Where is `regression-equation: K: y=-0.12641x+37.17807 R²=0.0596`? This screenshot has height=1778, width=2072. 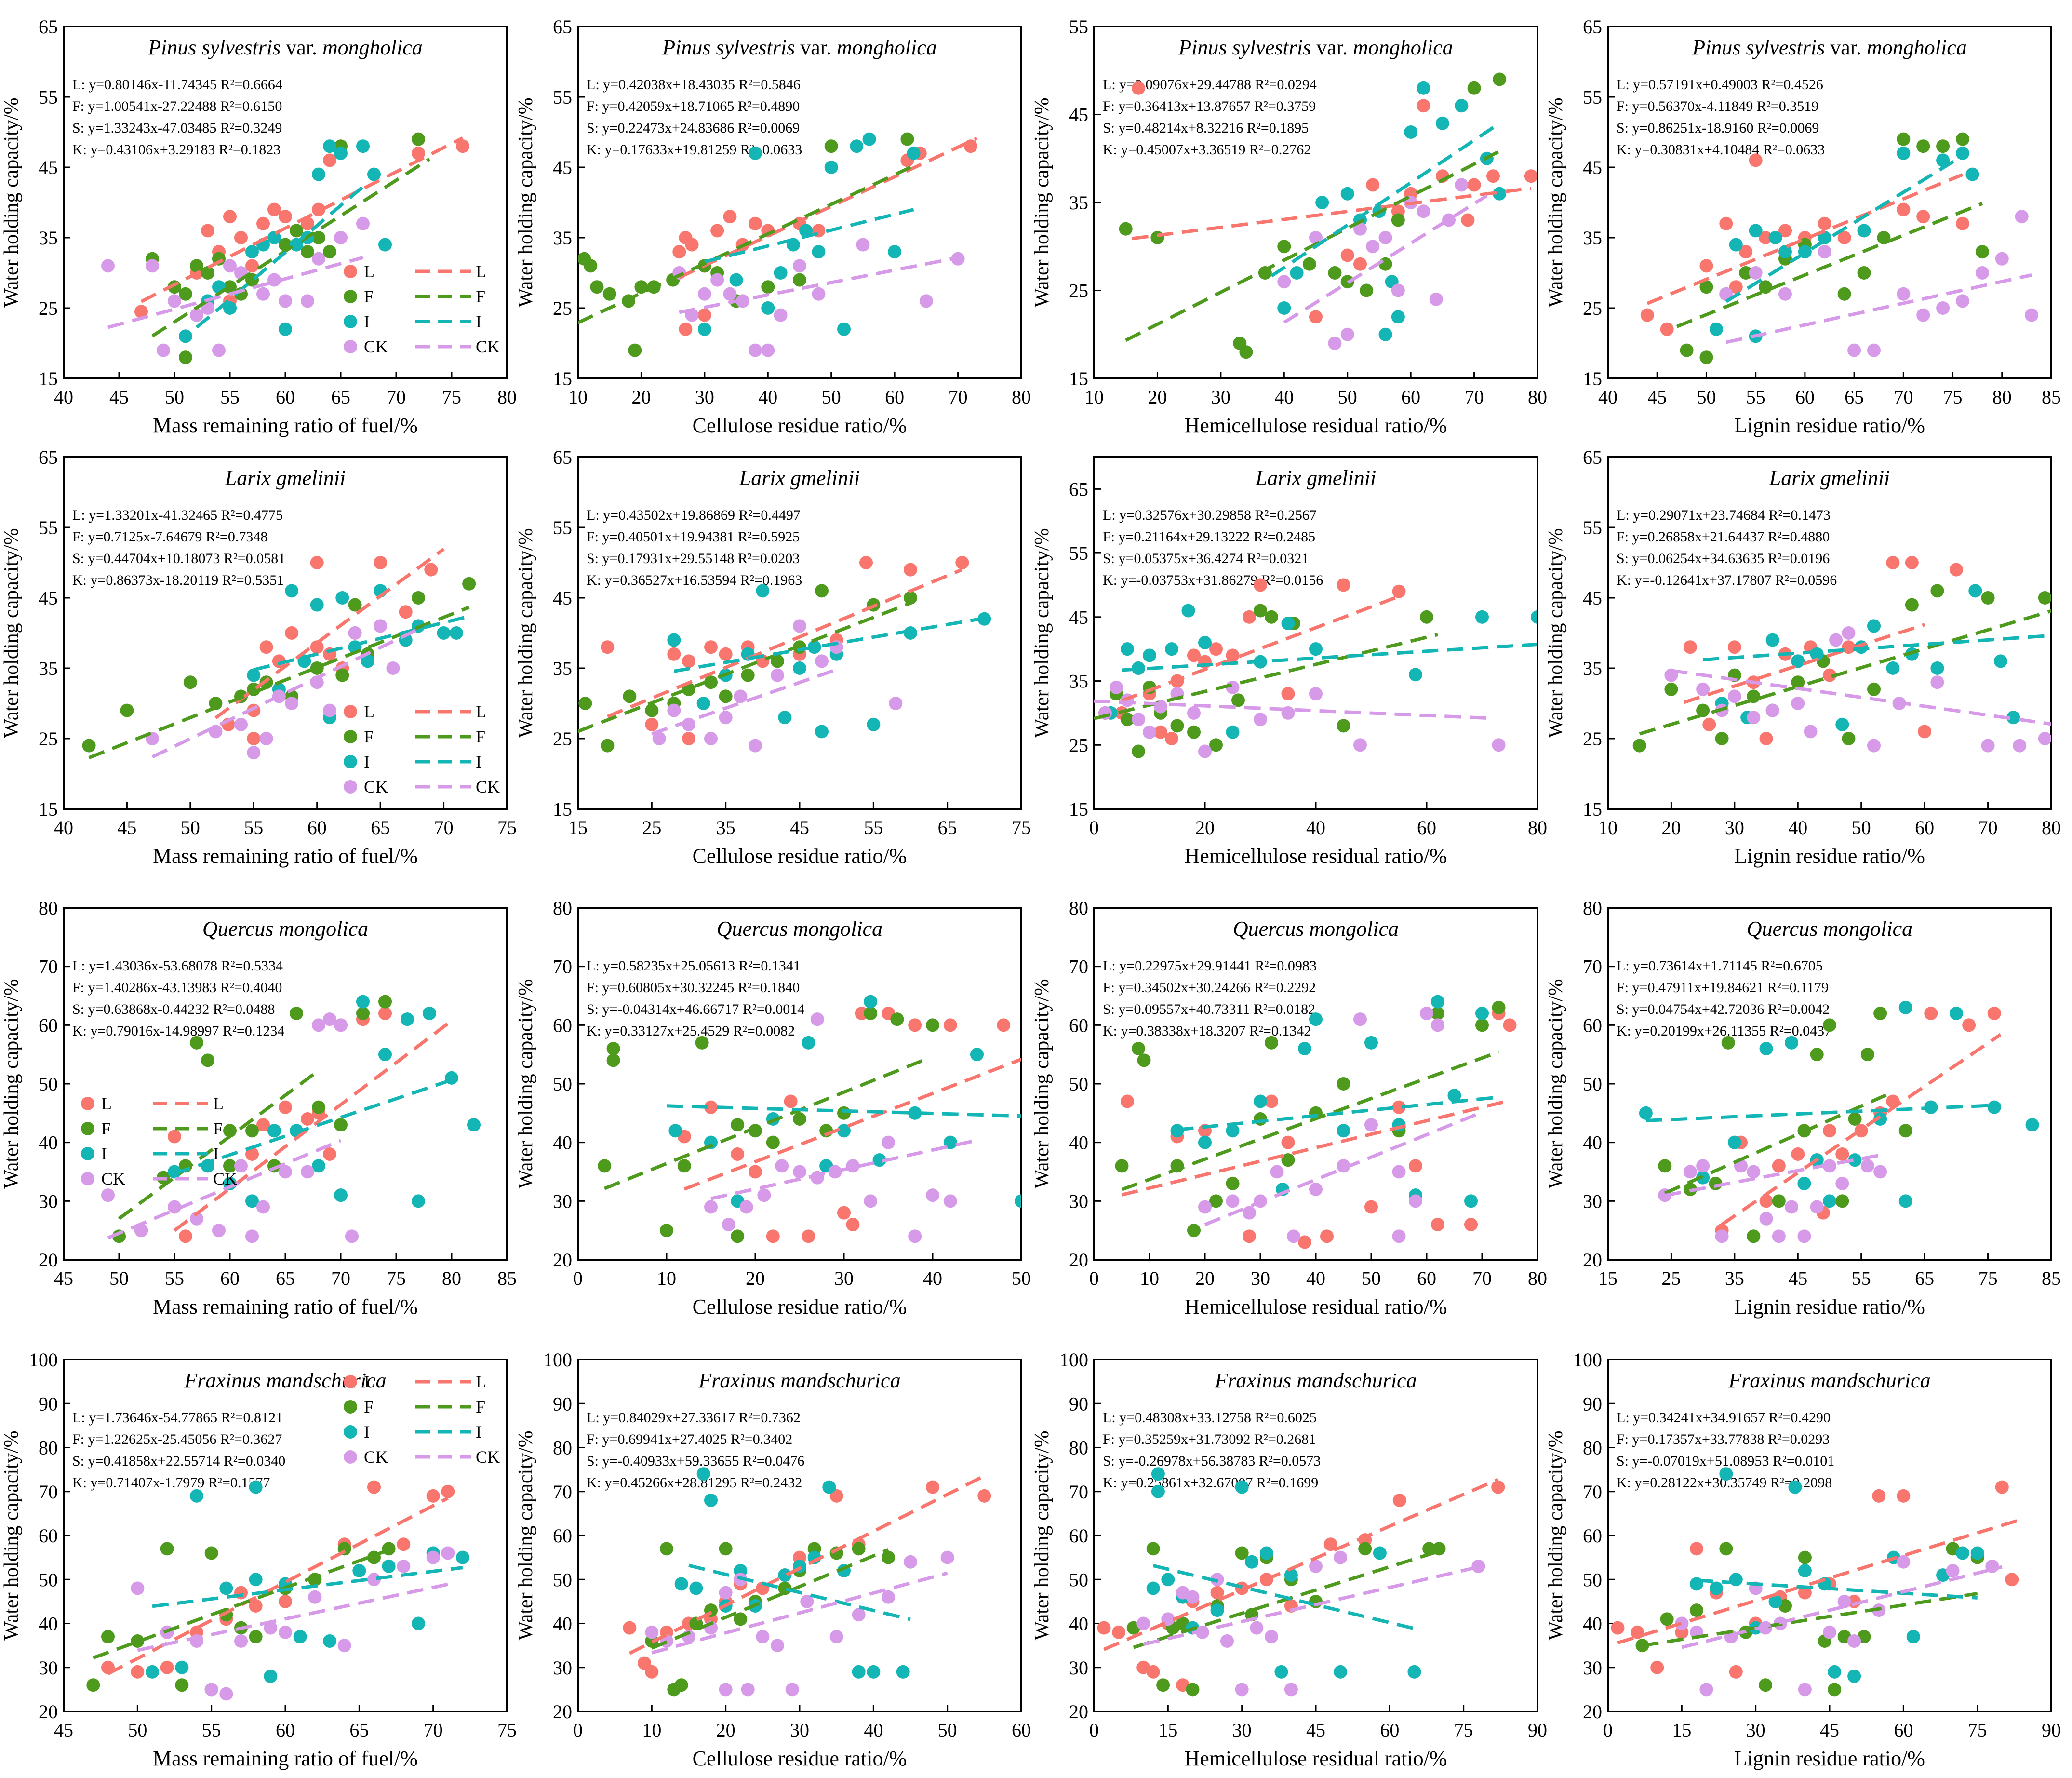
regression-equation: K: y=-0.12641x+37.17807 R²=0.0596 is located at coordinates (1727, 580).